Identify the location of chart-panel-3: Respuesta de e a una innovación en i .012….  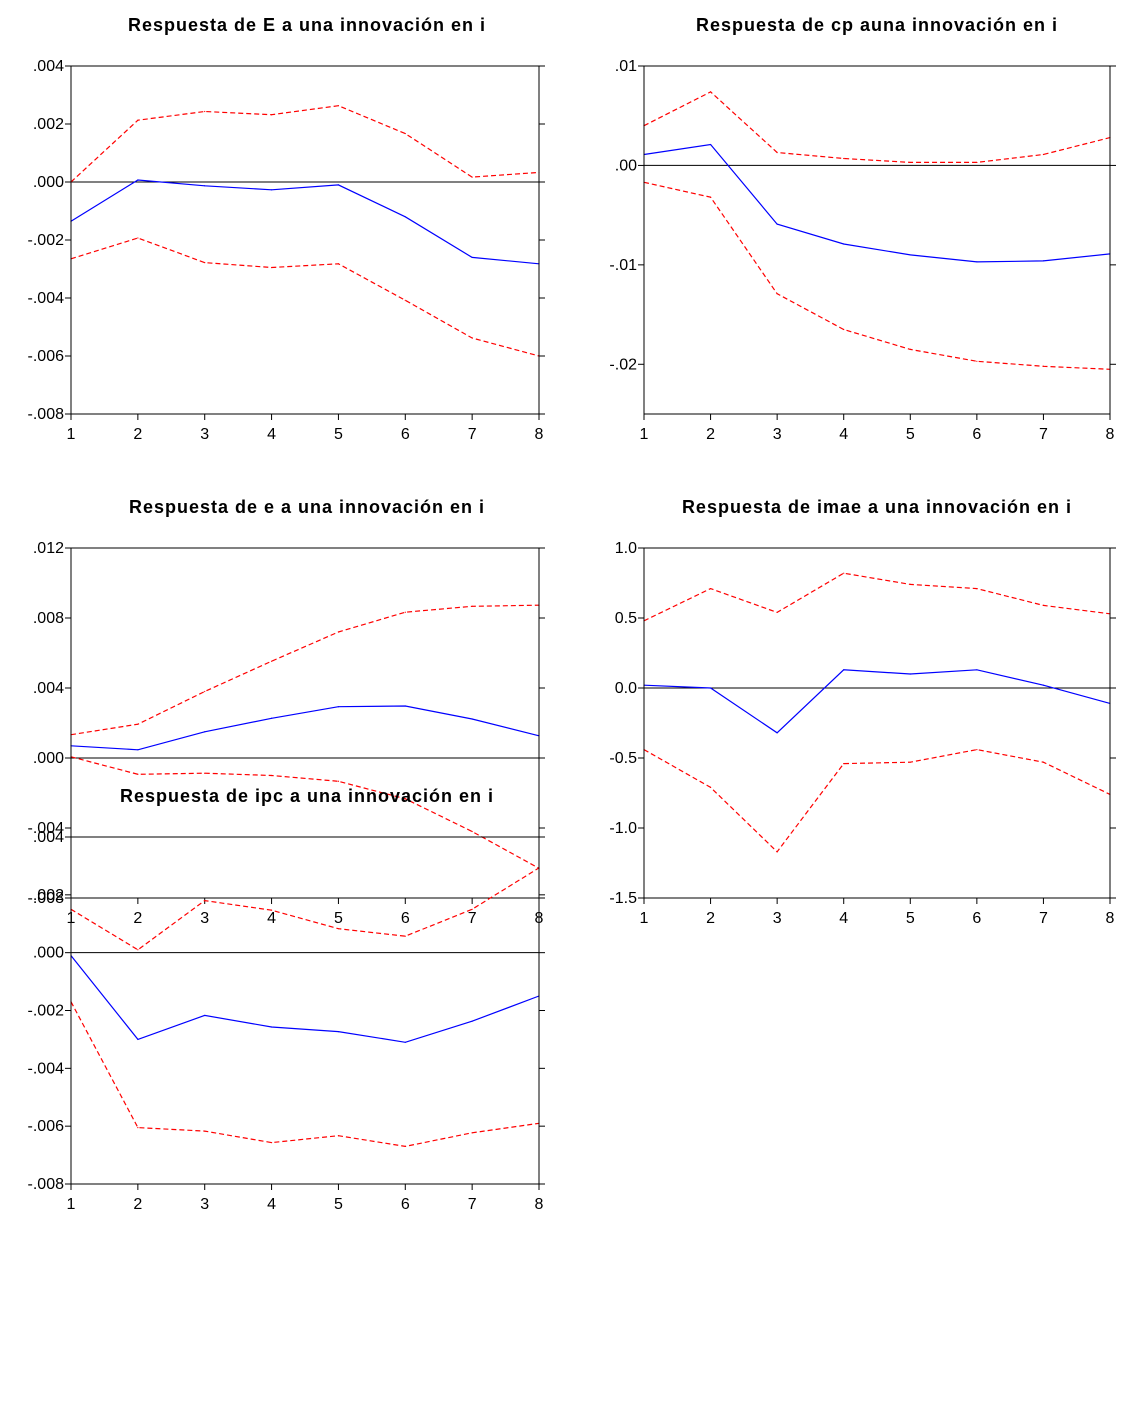
(286, 712).